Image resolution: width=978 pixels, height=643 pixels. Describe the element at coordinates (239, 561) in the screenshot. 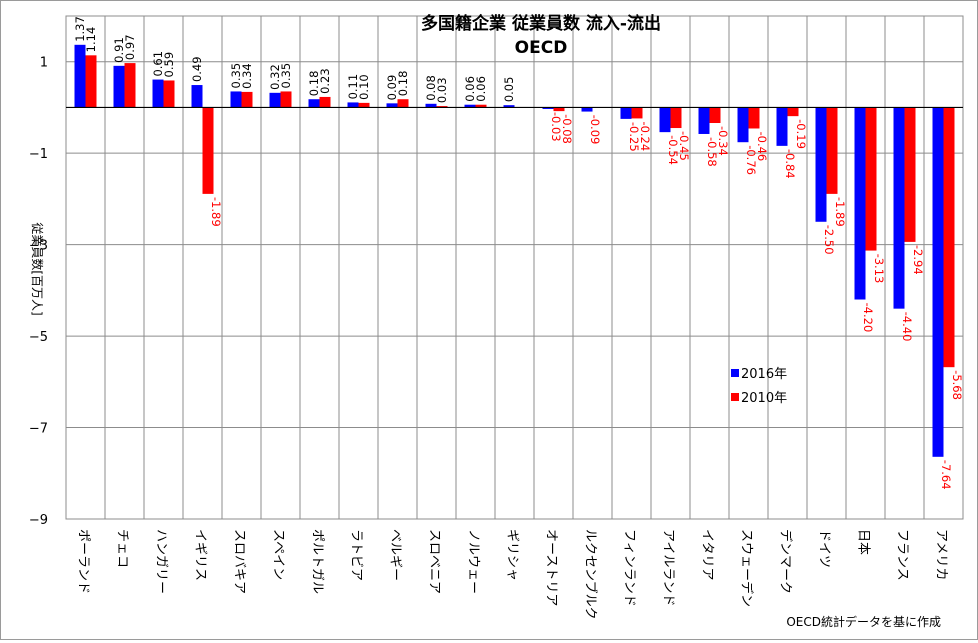

I see `x-tick-label: スロバキア` at that location.